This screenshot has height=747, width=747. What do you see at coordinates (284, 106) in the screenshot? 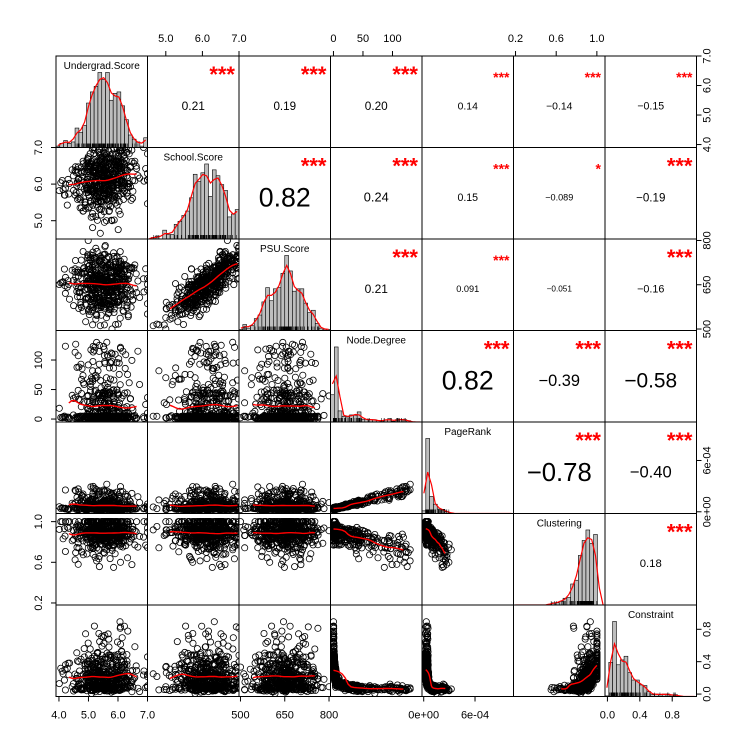
I see `correlation-value: 0.19` at bounding box center [284, 106].